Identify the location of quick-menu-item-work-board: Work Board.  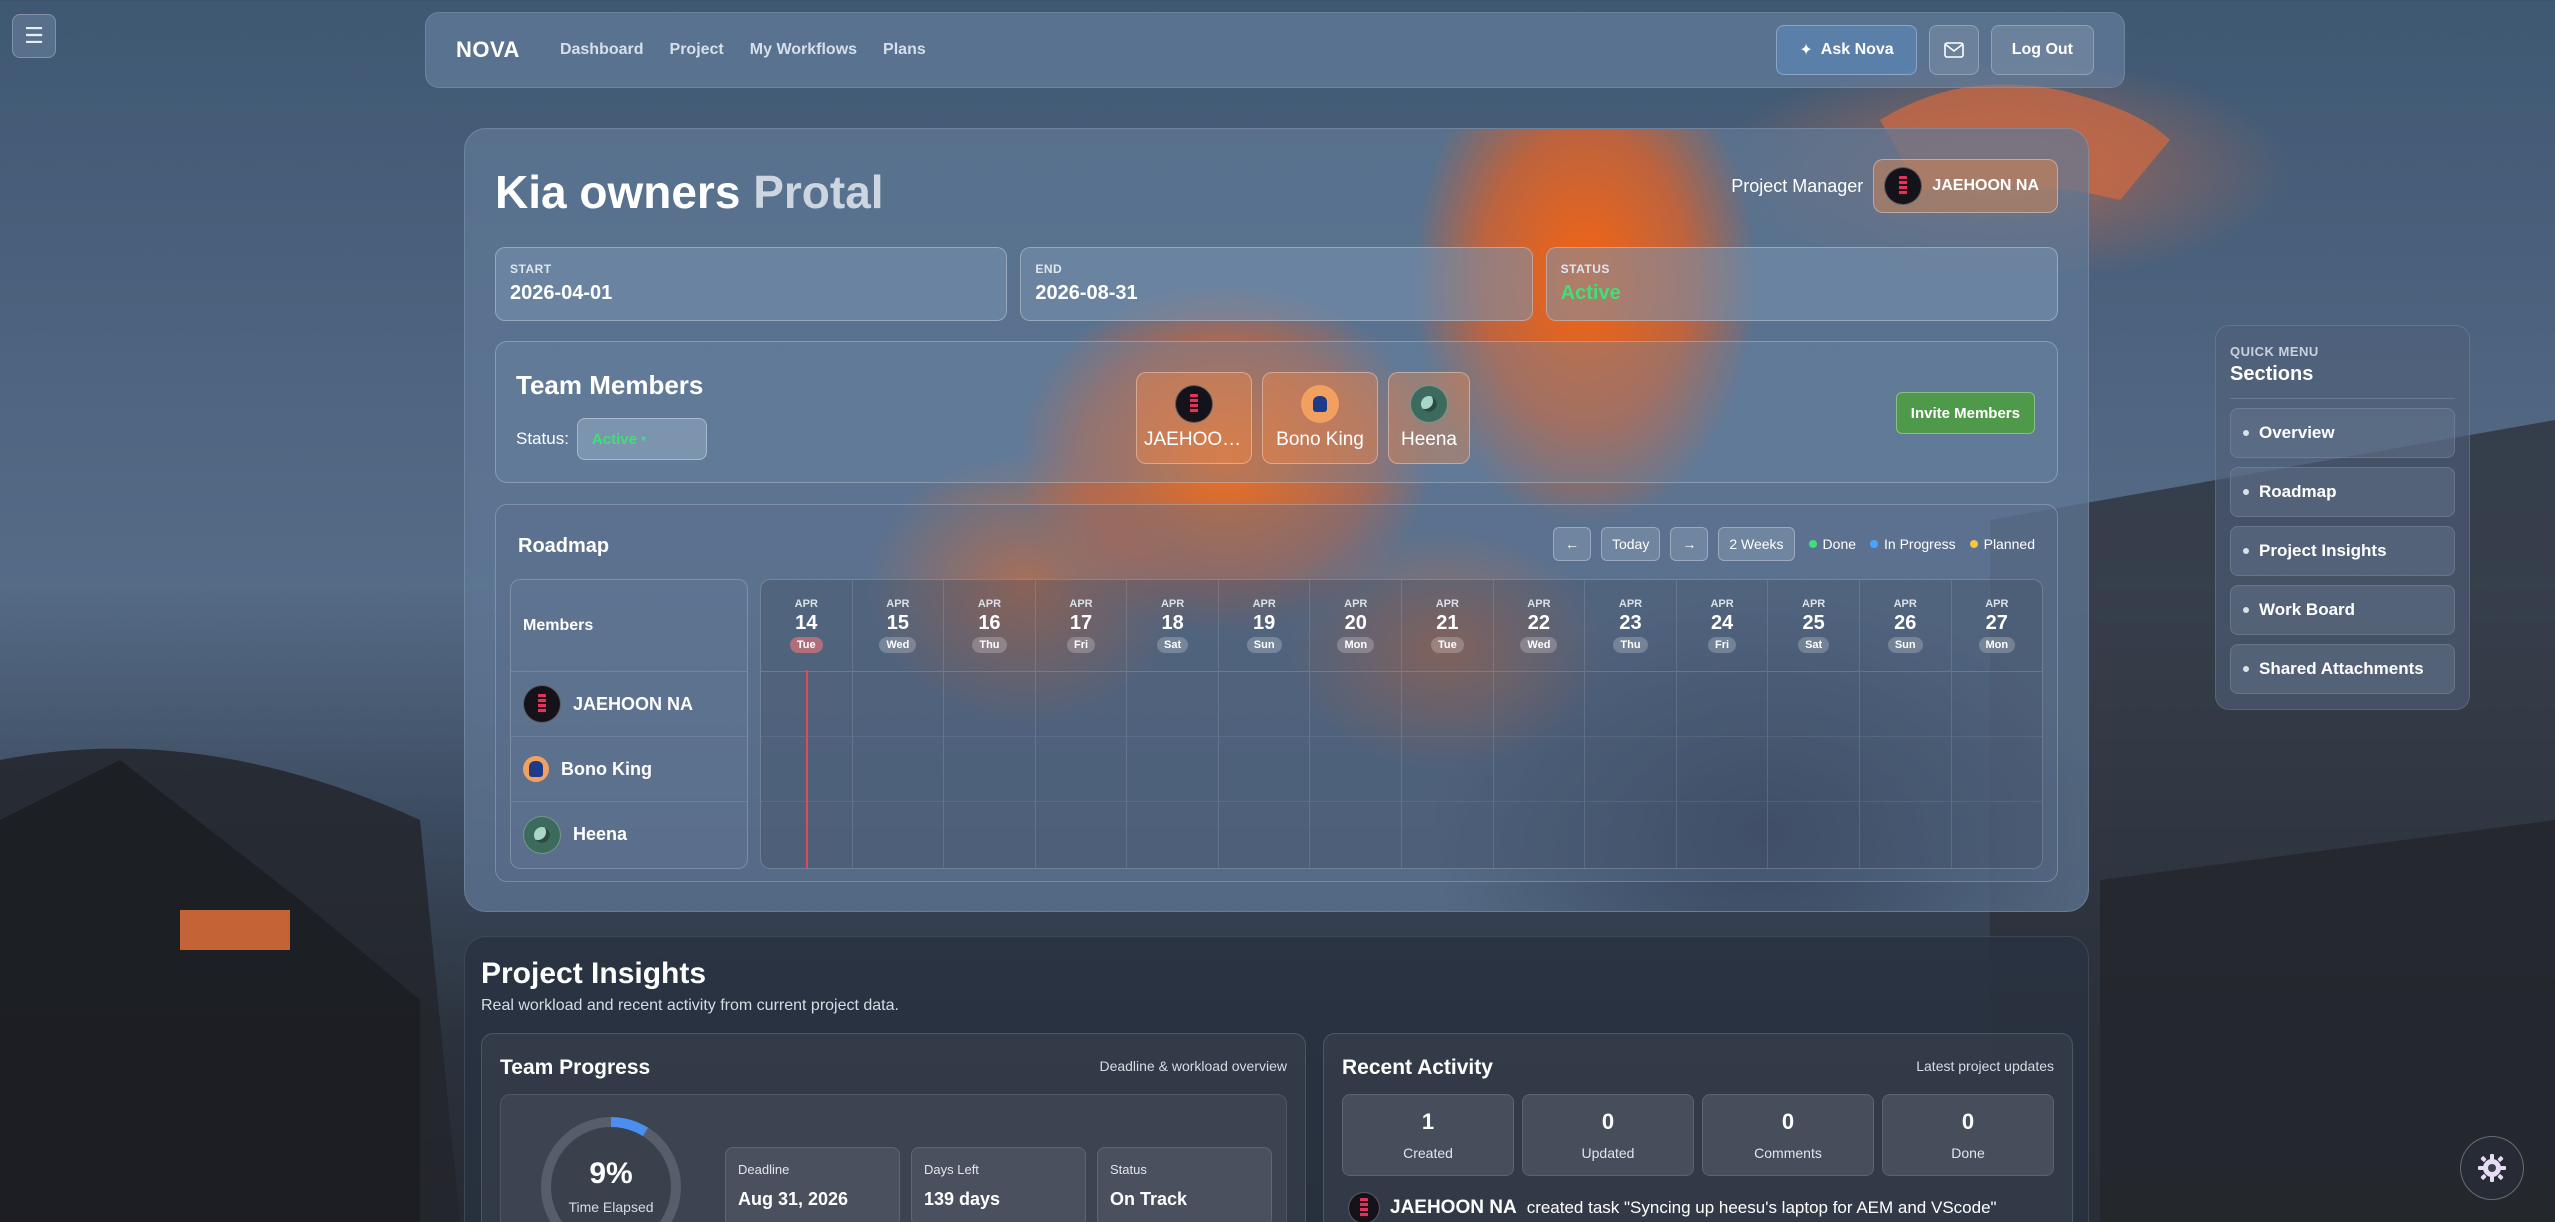
(2342, 610).